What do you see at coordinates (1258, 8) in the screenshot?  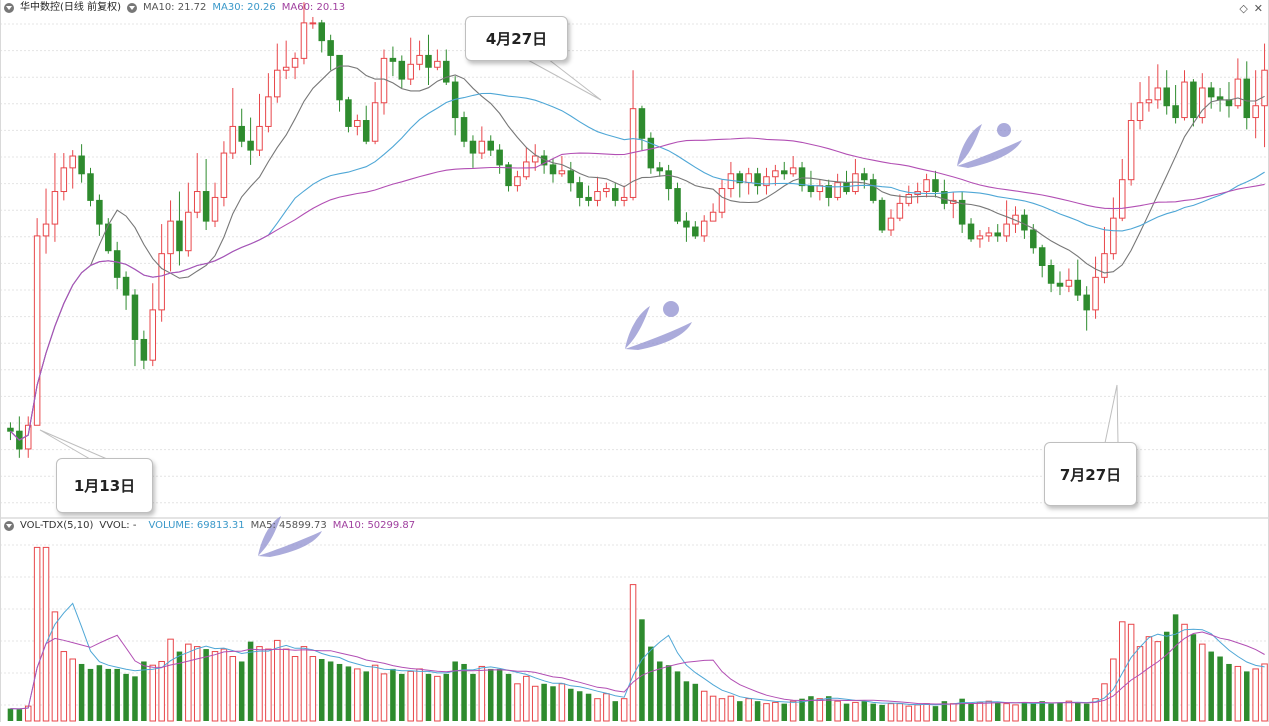 I see `close-icon: ✕` at bounding box center [1258, 8].